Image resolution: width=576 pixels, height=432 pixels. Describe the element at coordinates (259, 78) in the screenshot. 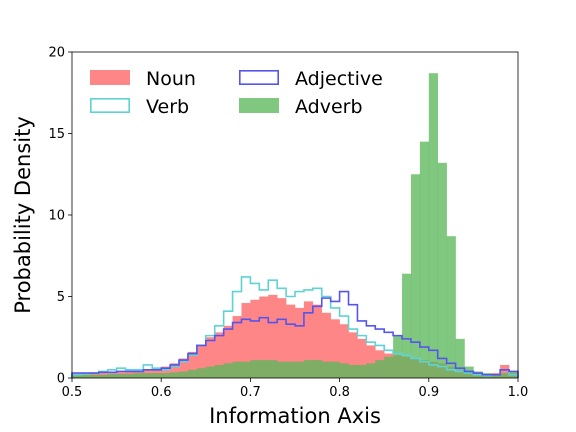

I see `legend-swatch-adjective` at that location.